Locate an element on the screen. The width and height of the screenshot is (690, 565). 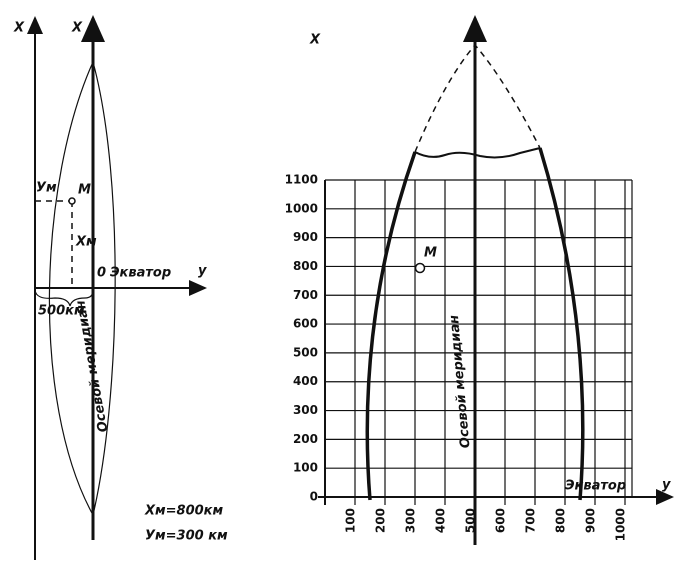
zone-continuation is located at coordinates (477, 98).